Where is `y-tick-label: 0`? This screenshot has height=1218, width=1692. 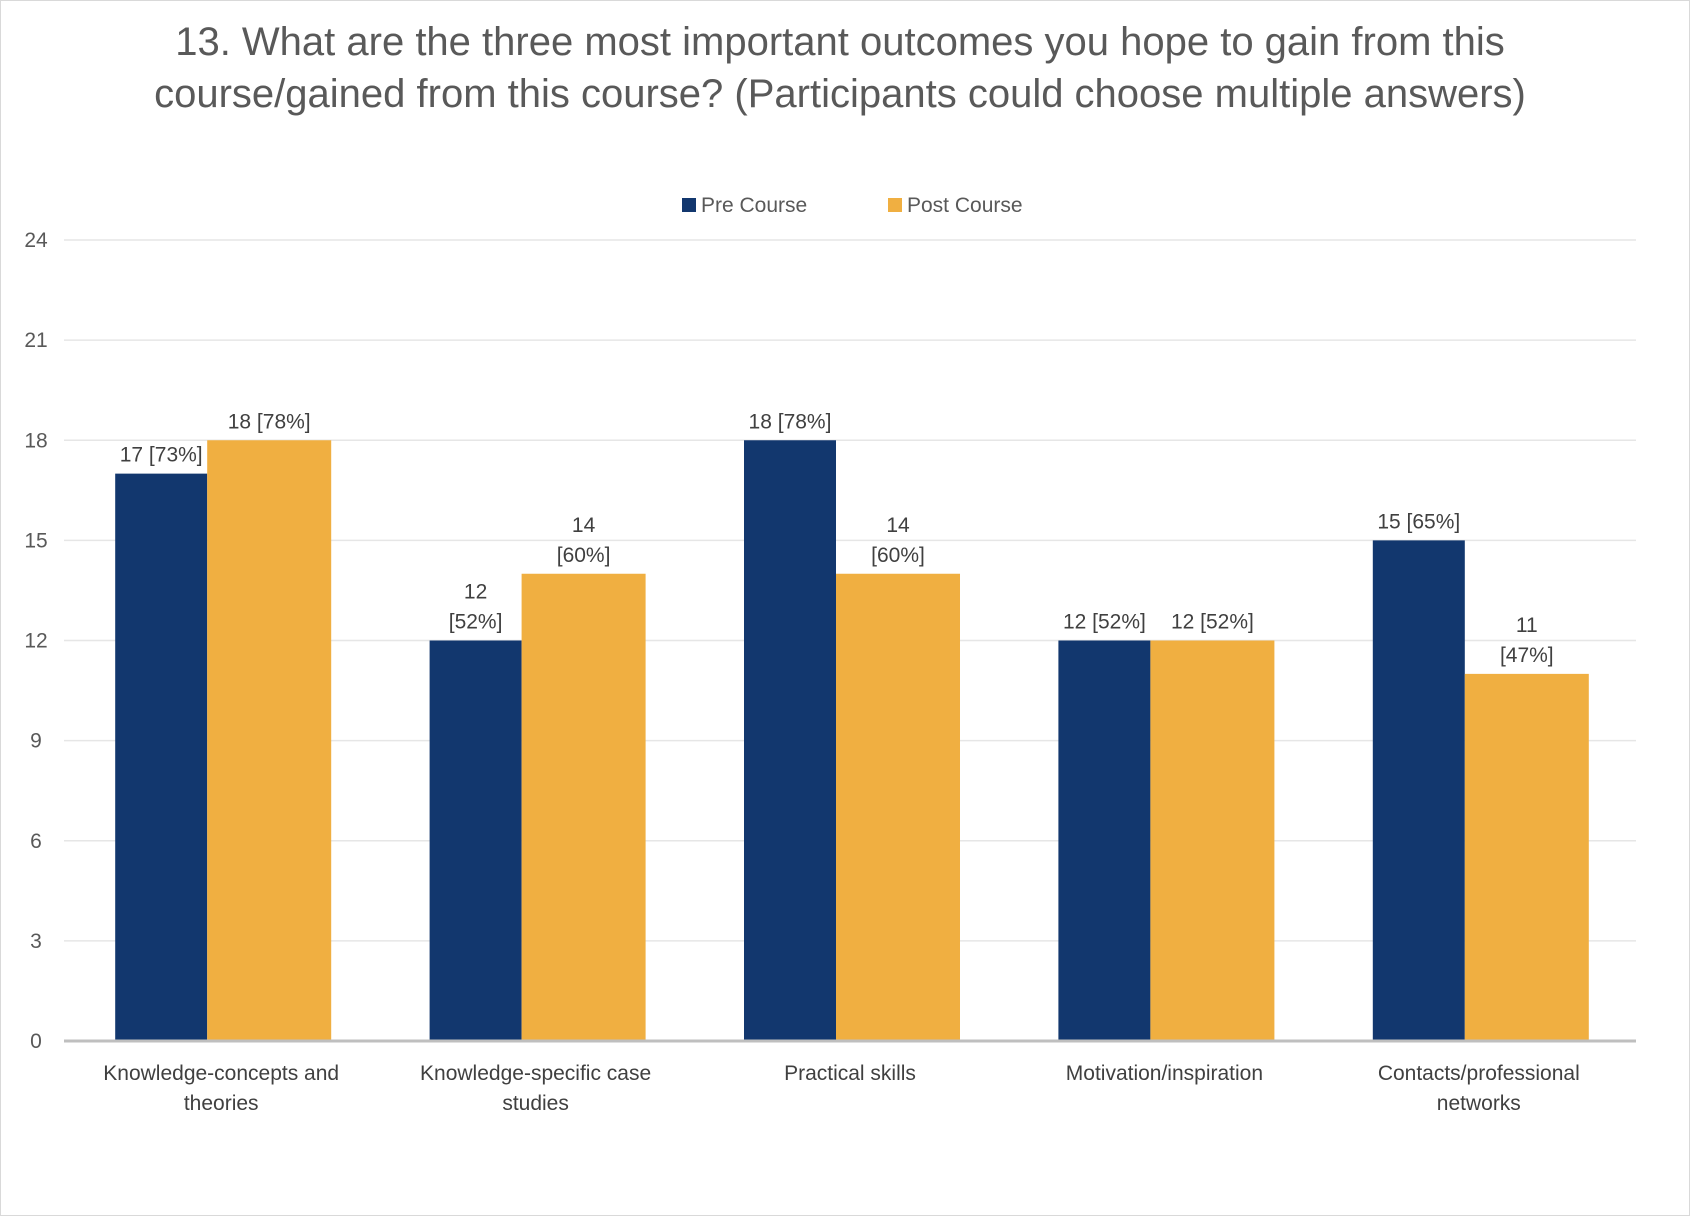 y-tick-label: 0 is located at coordinates (36, 1041).